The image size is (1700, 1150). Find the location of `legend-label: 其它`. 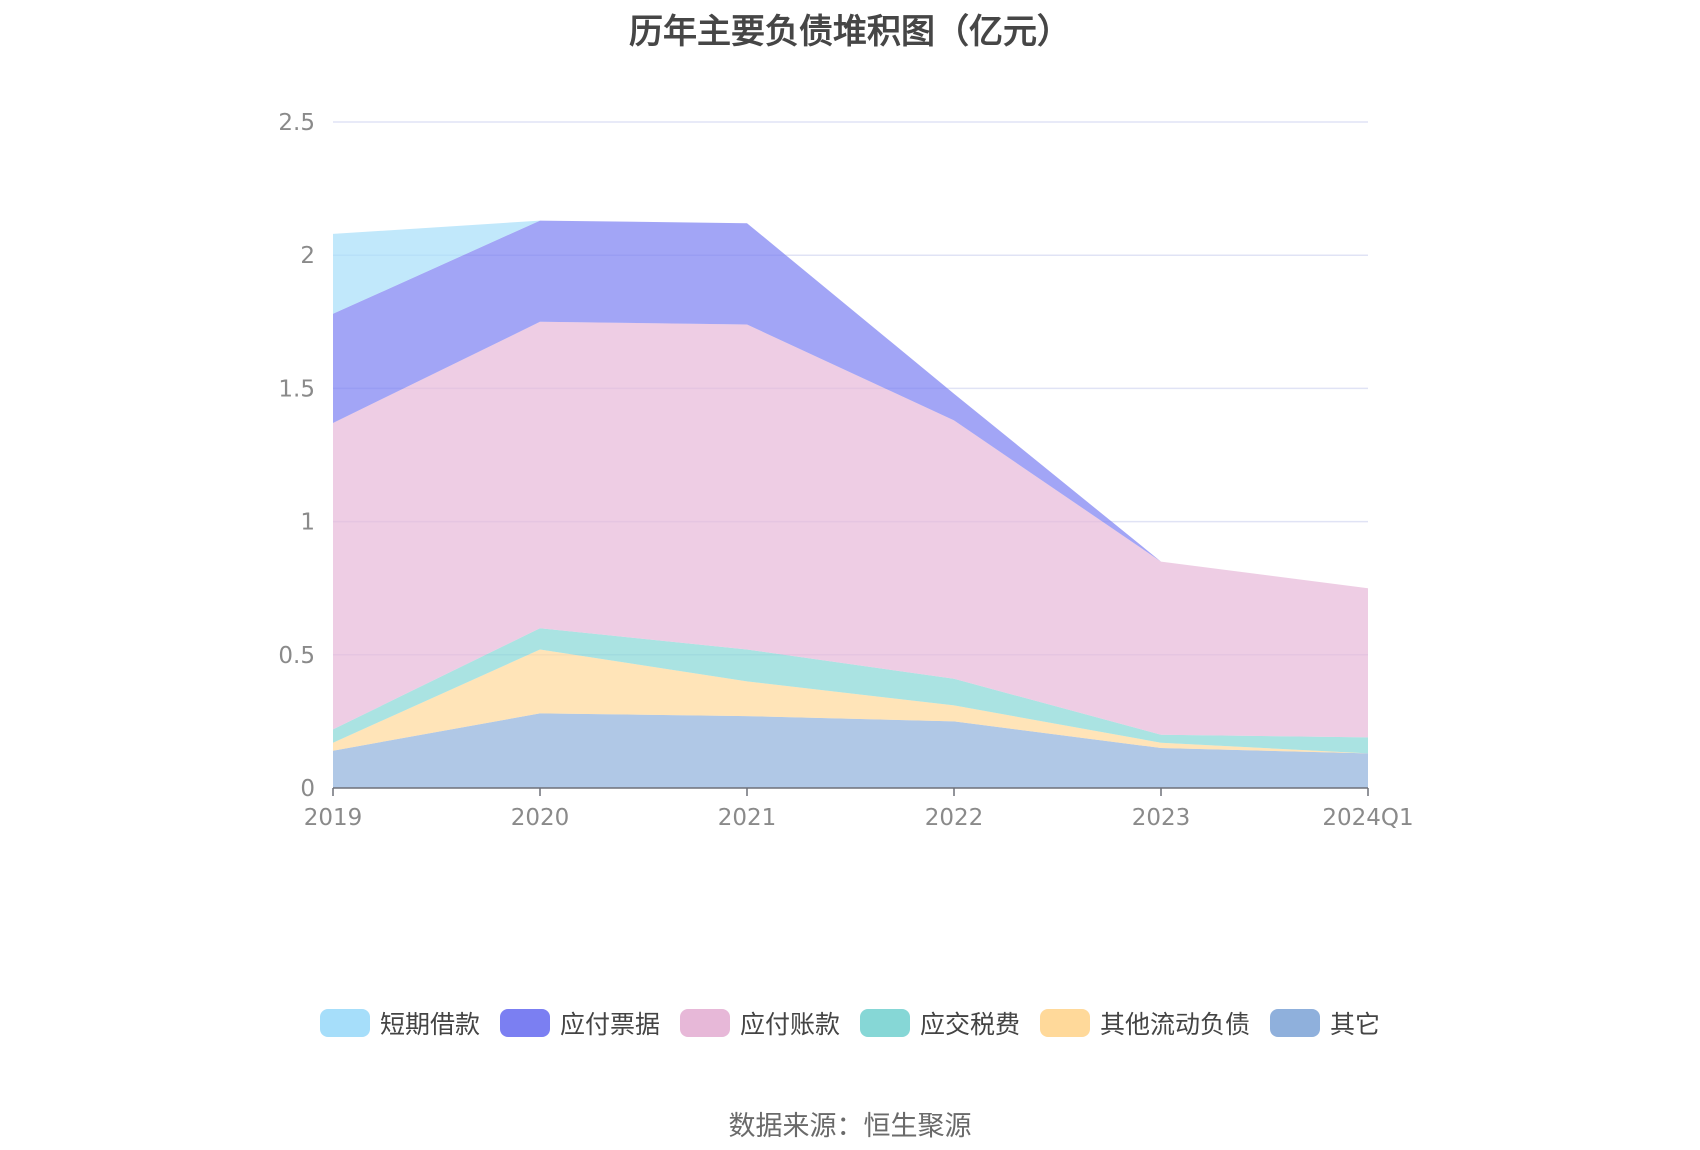

legend-label: 其它 is located at coordinates (1355, 1024).